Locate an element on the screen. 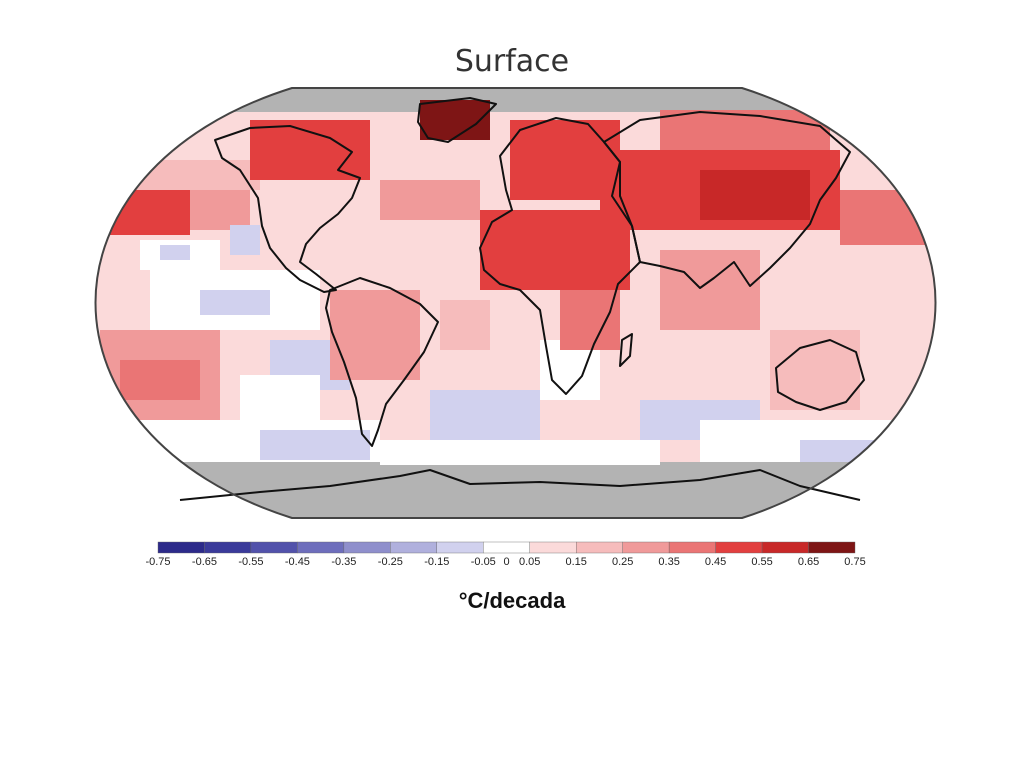  colorbar-tick-label: -0.35 is located at coordinates (344, 562).